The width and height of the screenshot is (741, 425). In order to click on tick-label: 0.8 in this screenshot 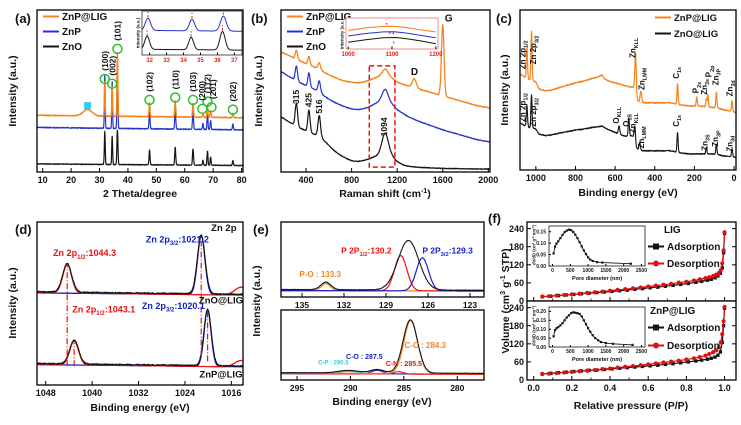, I will do `click(686, 388)`.